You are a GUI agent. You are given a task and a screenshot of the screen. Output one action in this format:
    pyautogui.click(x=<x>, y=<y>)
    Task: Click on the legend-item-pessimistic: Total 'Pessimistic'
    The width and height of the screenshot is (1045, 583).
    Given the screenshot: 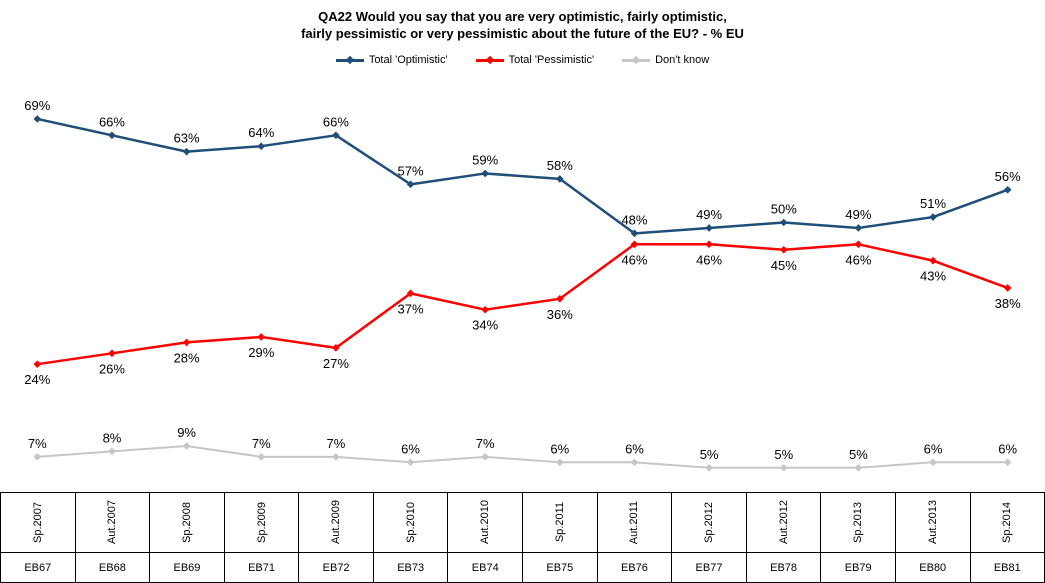 What is the action you would take?
    pyautogui.click(x=535, y=60)
    